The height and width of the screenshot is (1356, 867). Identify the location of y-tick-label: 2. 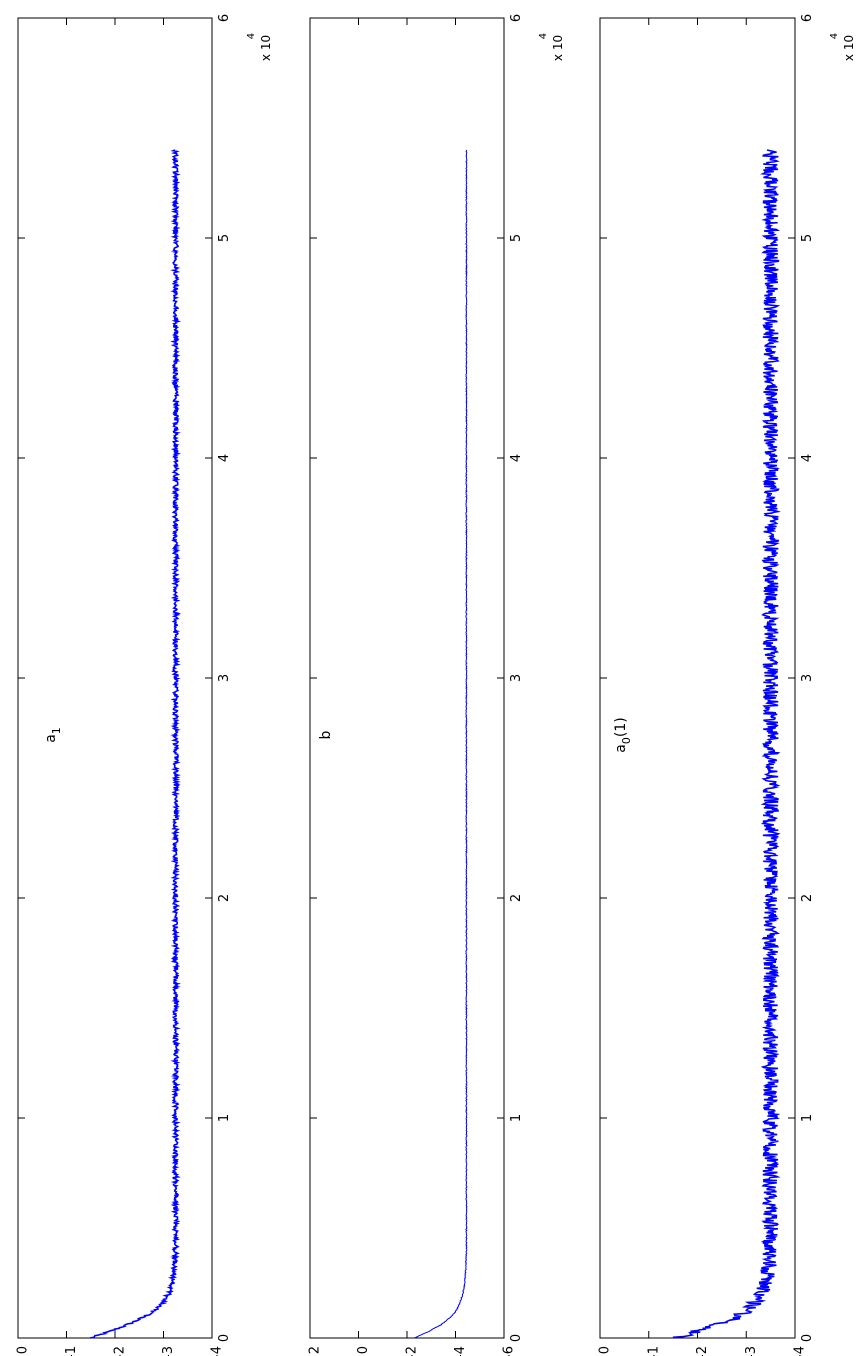
(315, 1350).